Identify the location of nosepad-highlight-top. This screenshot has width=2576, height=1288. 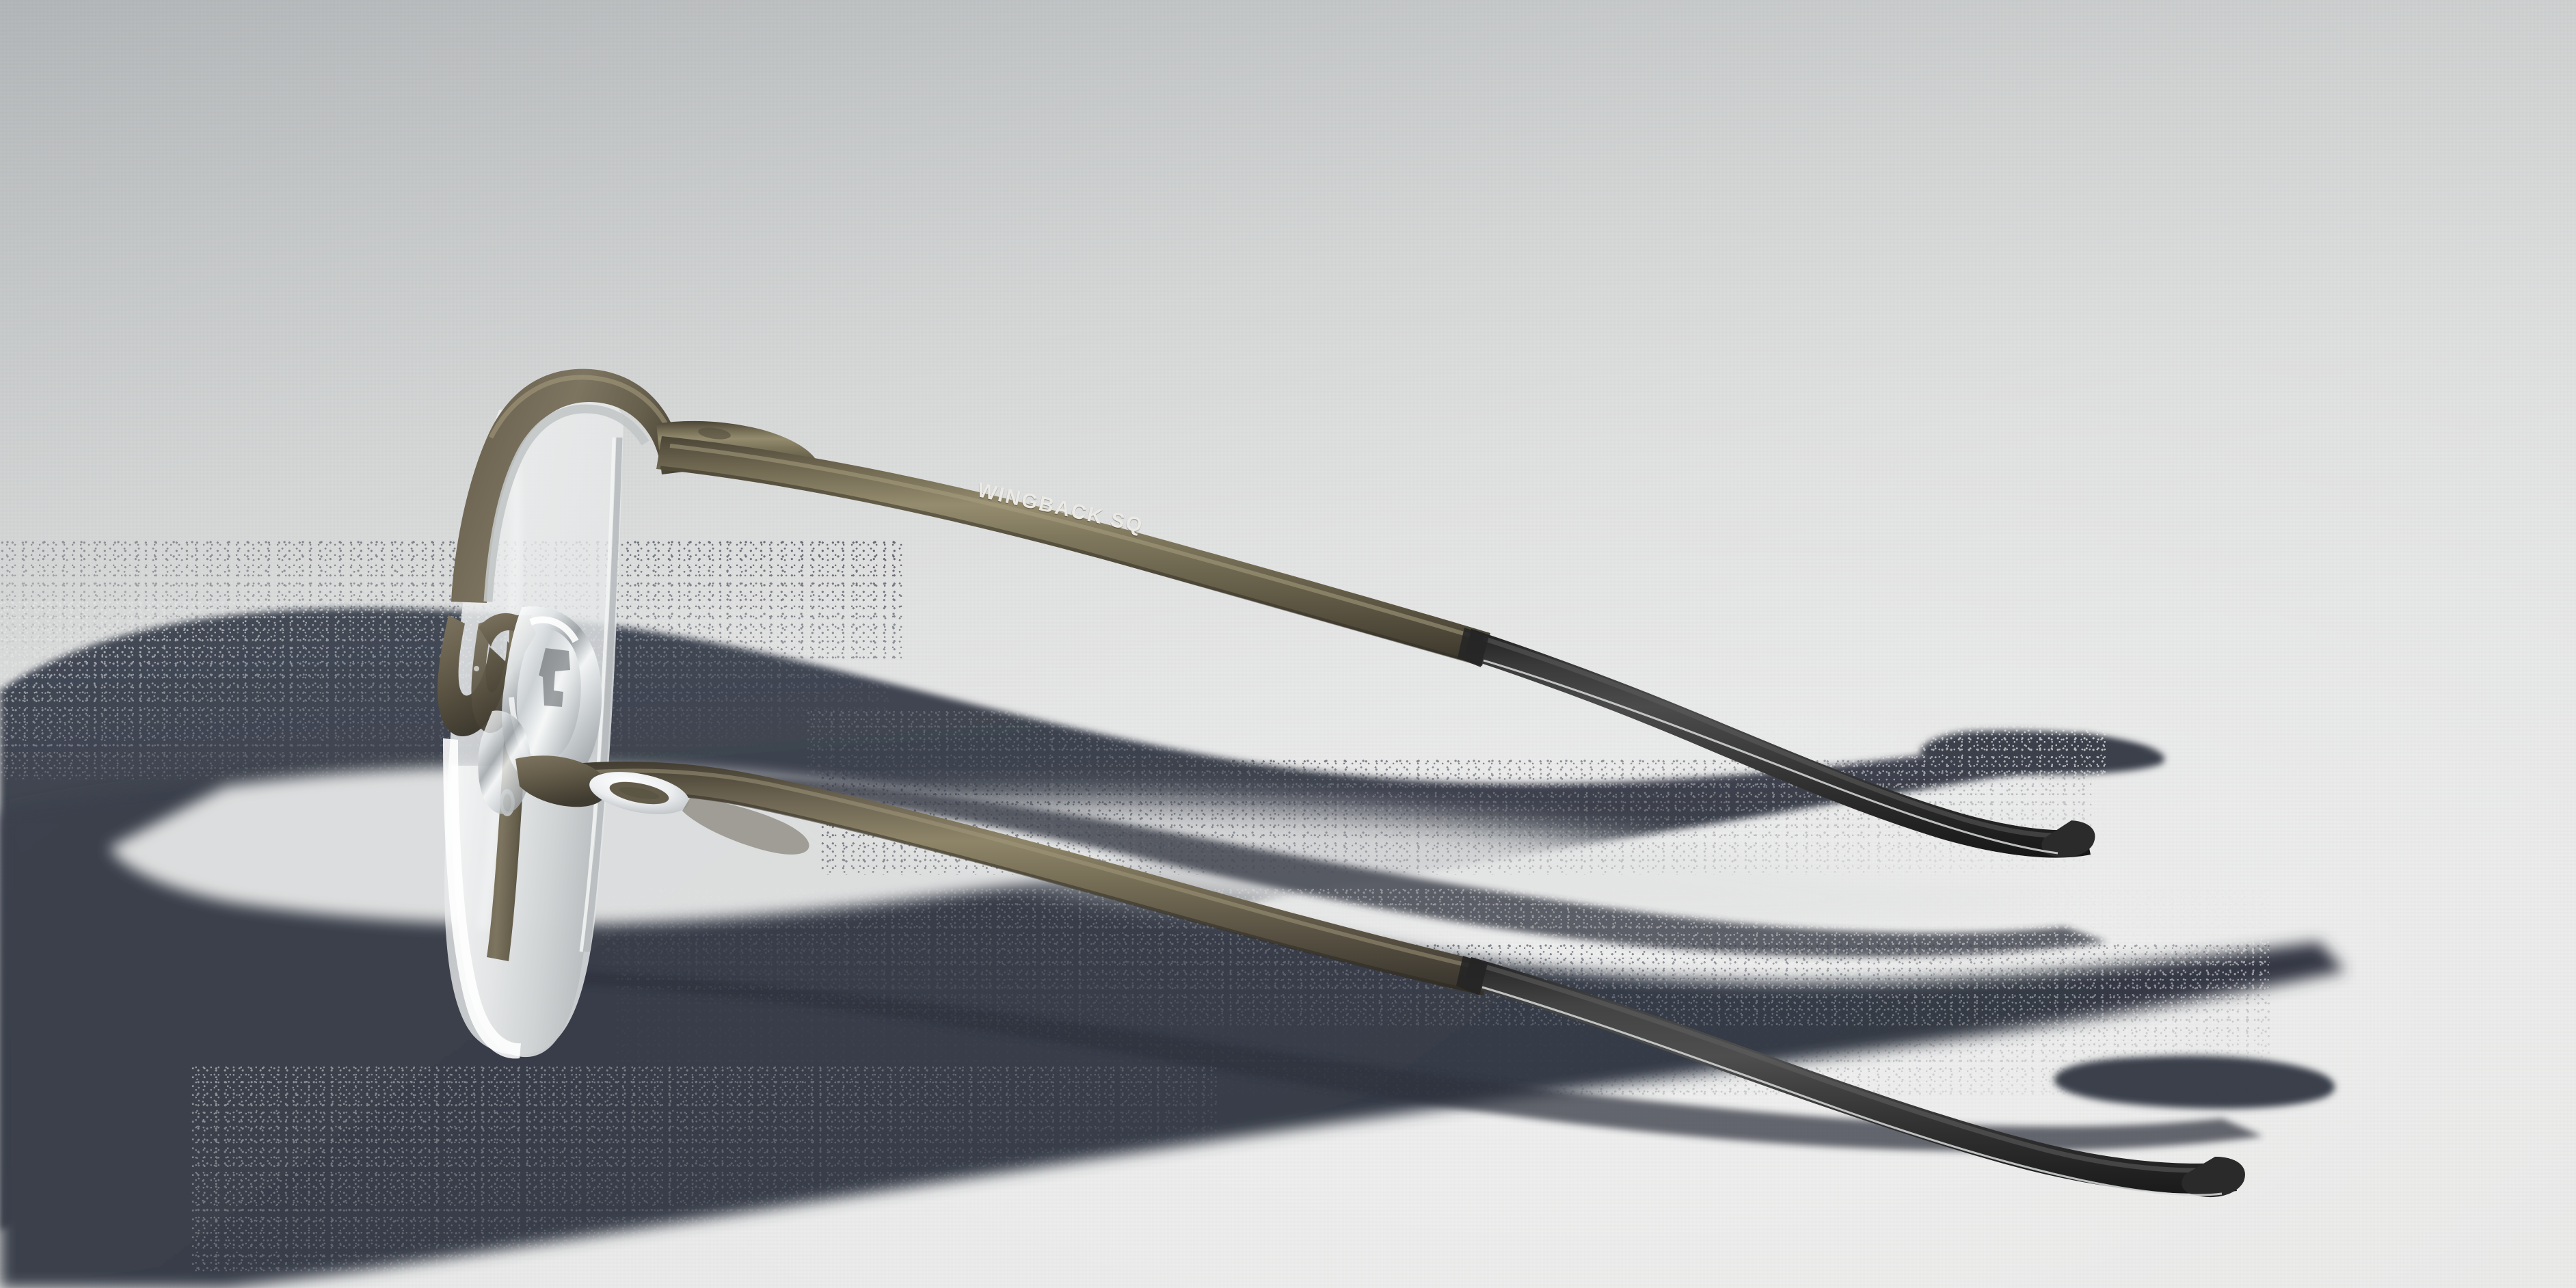
(554, 629).